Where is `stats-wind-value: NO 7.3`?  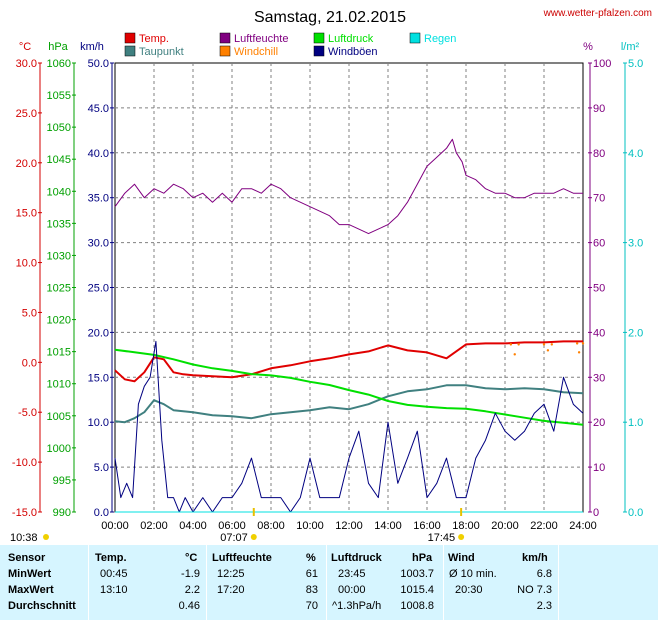
stats-wind-value: NO 7.3 is located at coordinates (534, 590).